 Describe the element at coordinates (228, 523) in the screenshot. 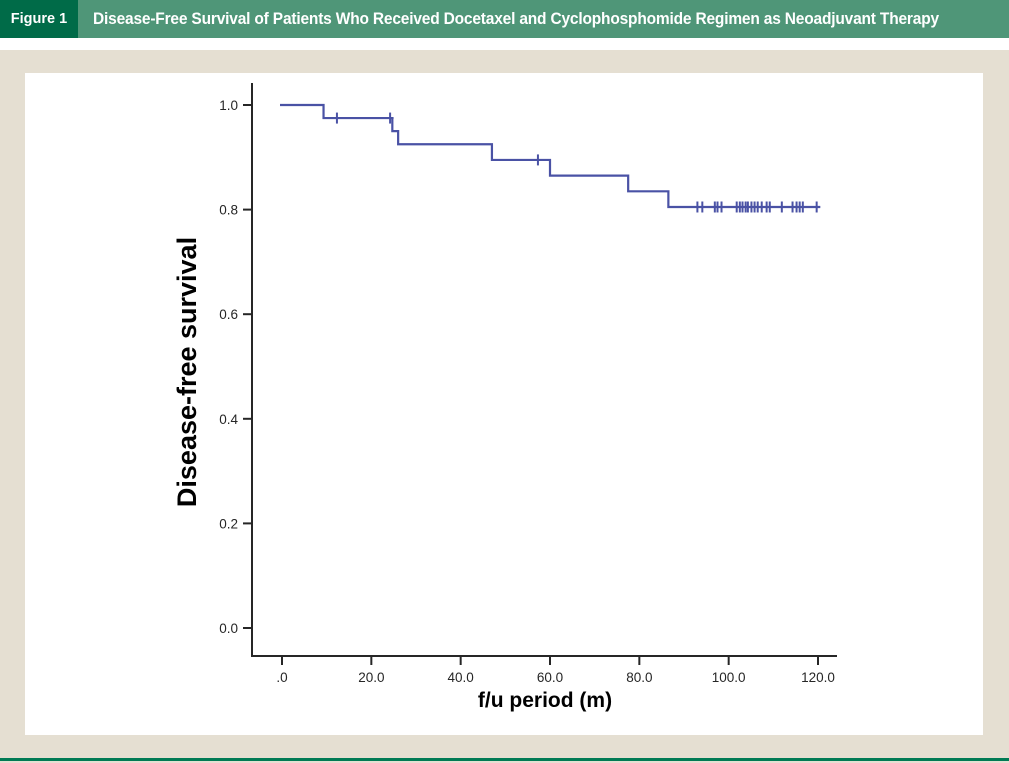

I see `y-tick-label: 0.2` at that location.